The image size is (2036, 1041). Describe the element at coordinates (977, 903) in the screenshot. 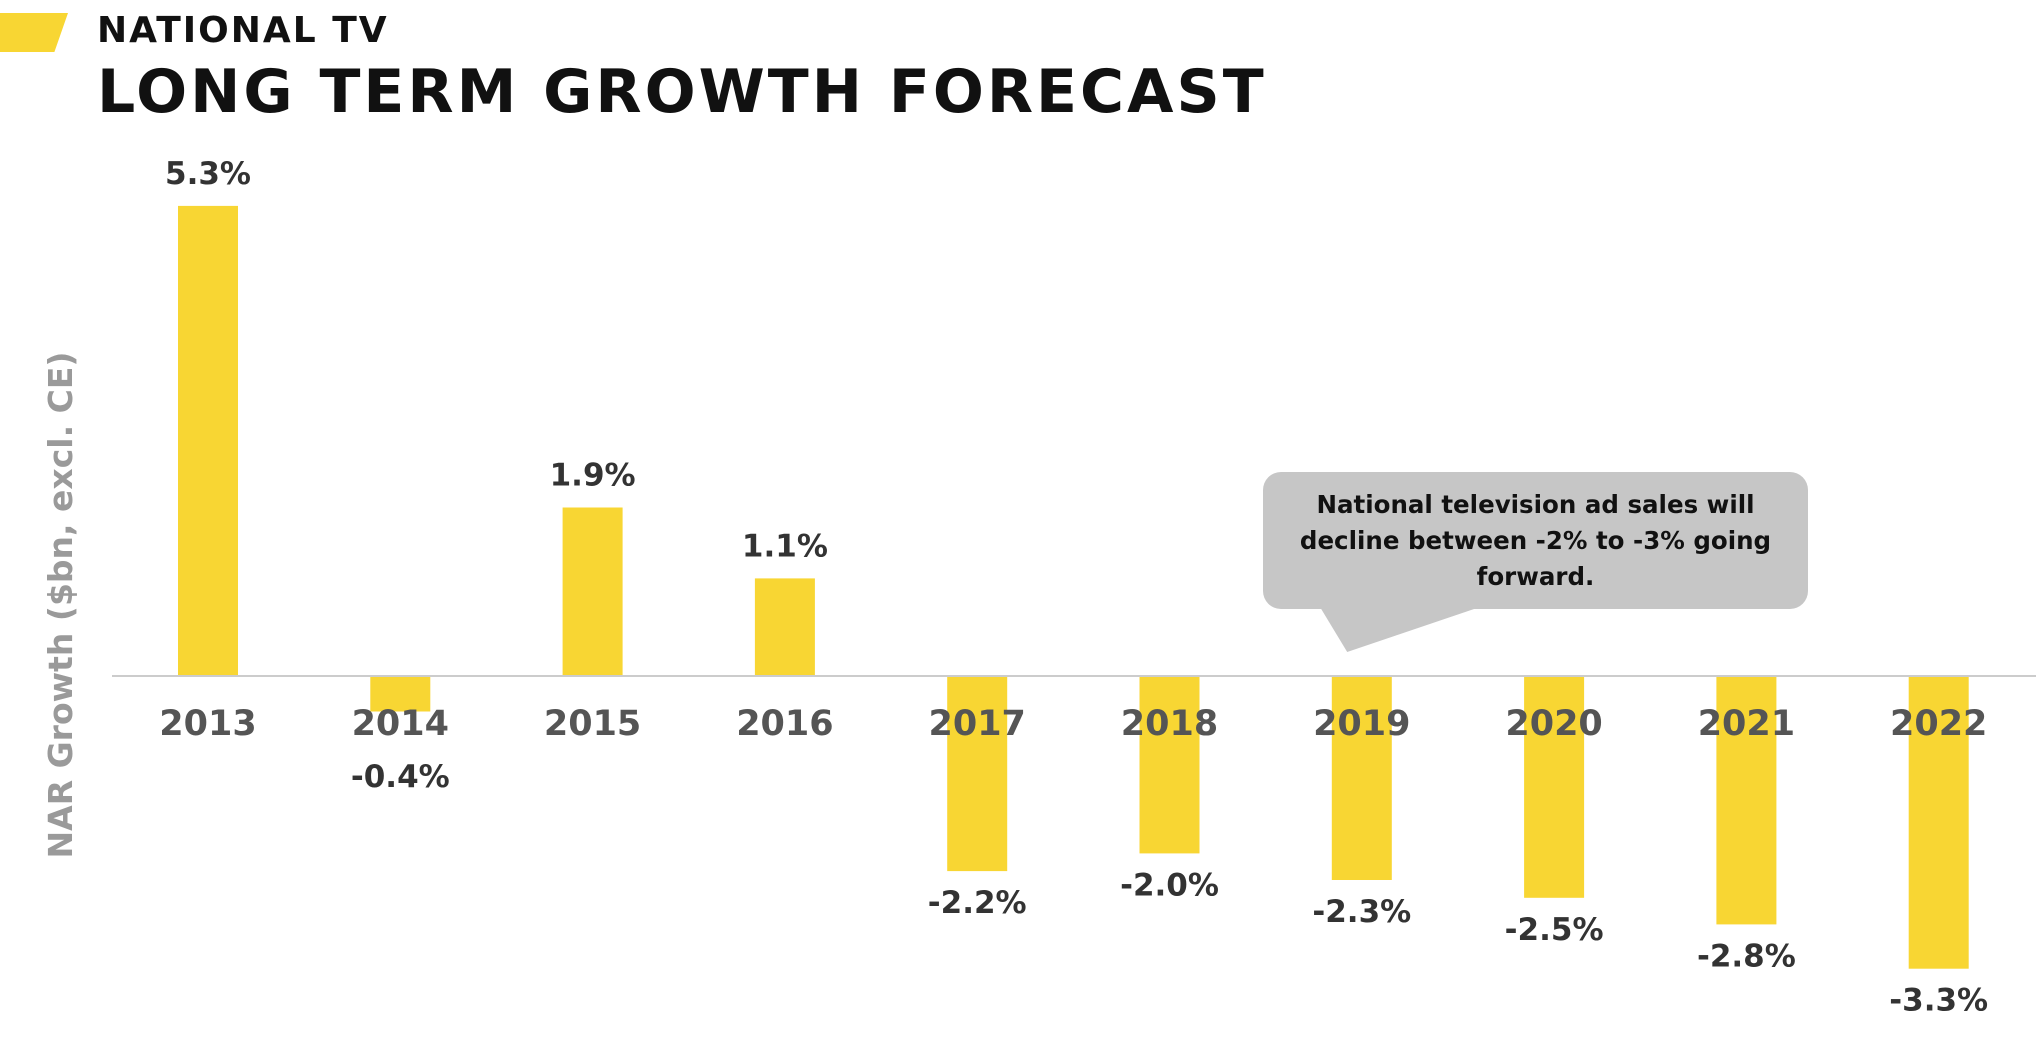

I see `data-label-2017: -2.2%` at that location.